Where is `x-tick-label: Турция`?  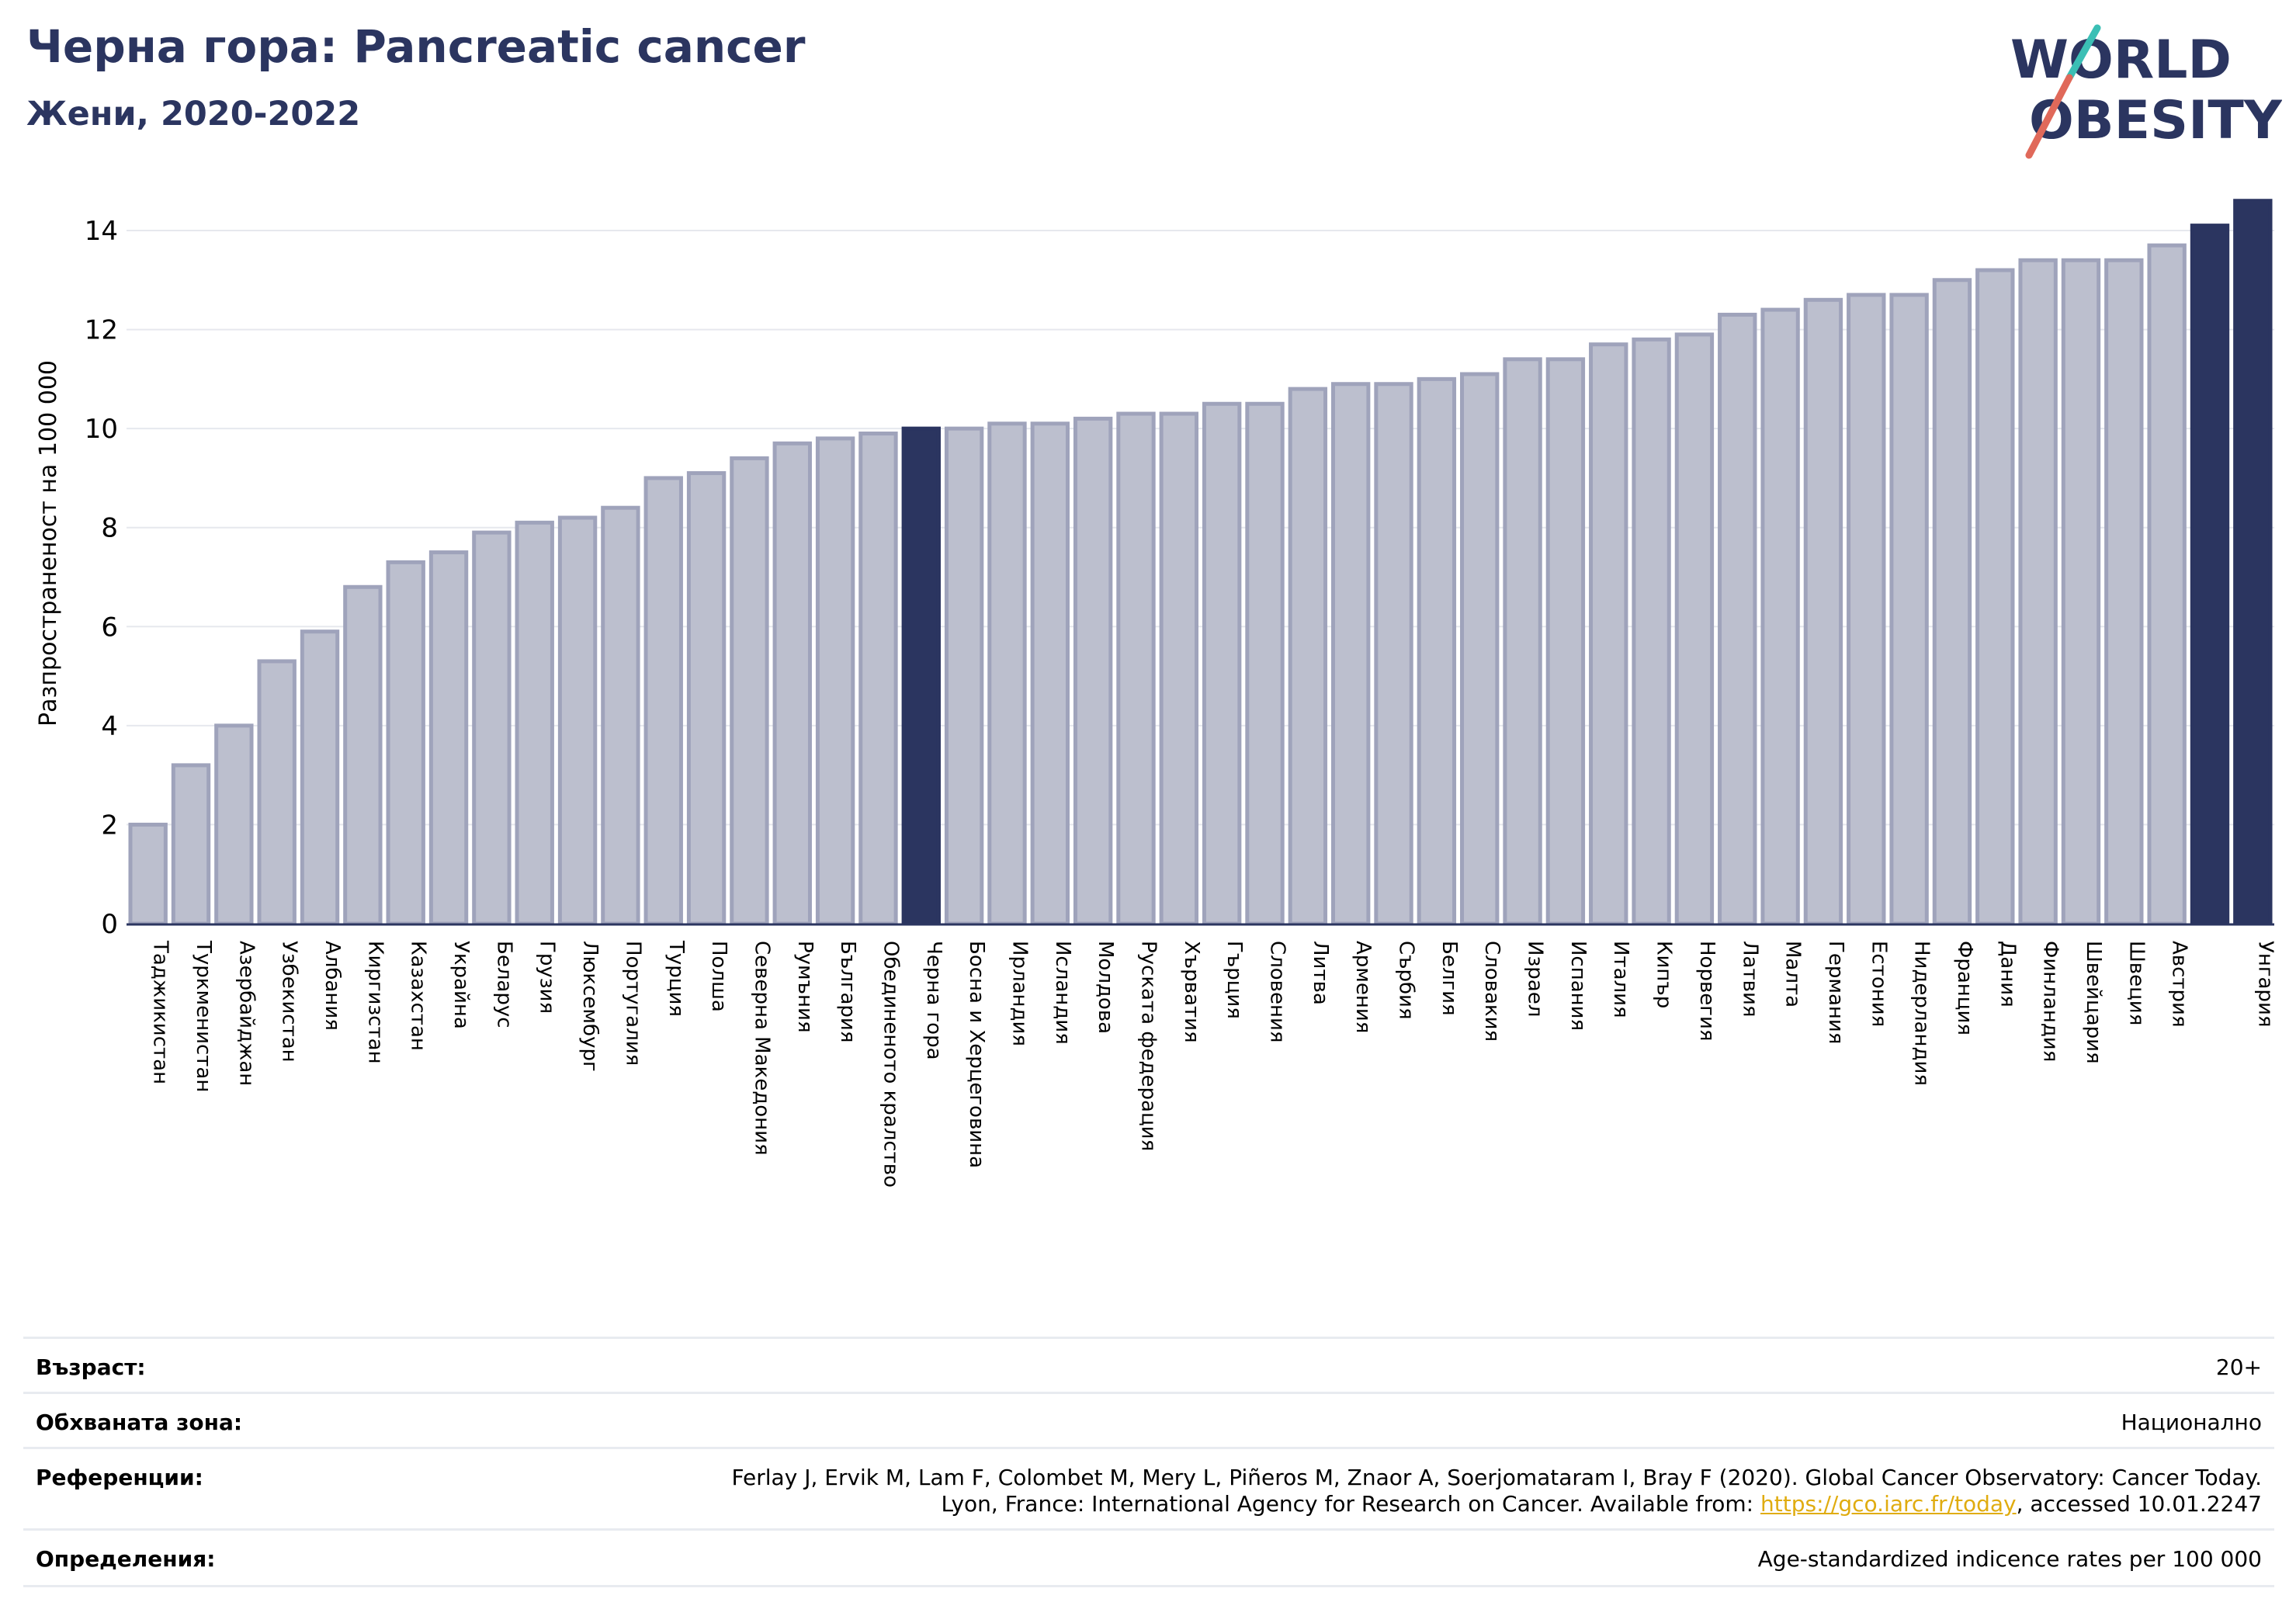 x-tick-label: Турция is located at coordinates (676, 978).